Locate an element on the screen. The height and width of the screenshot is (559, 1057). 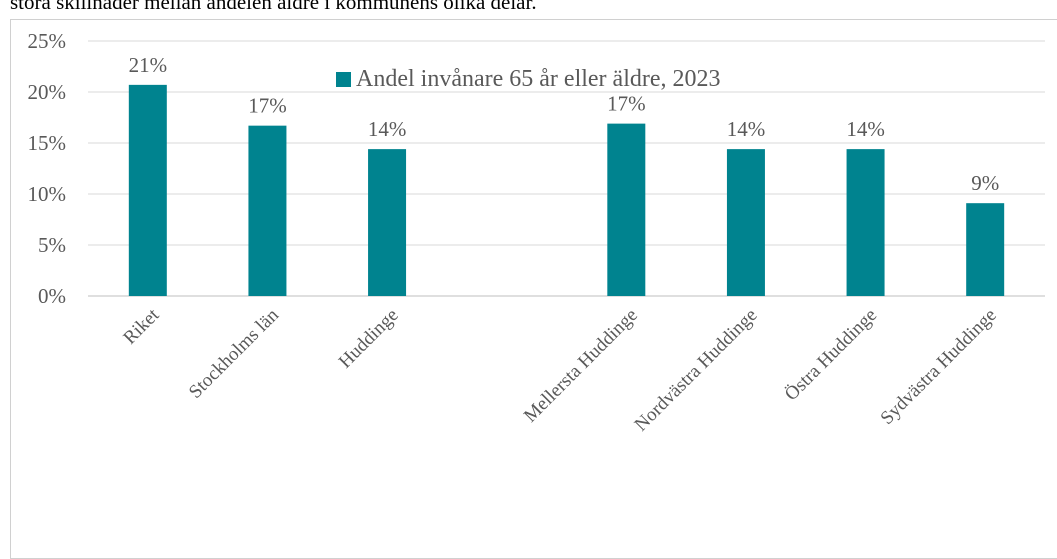
y-tick-label: 0% is located at coordinates (52, 296).